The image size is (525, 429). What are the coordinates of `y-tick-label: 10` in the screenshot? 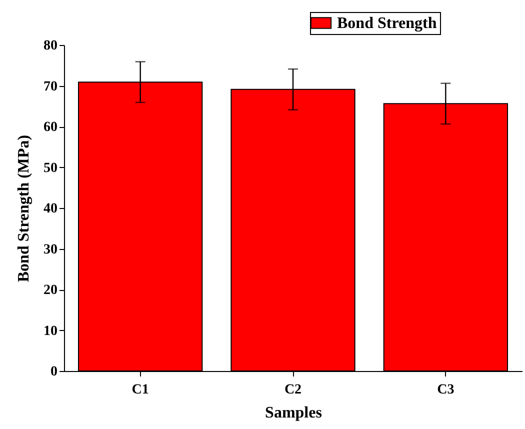 It's located at (51, 331).